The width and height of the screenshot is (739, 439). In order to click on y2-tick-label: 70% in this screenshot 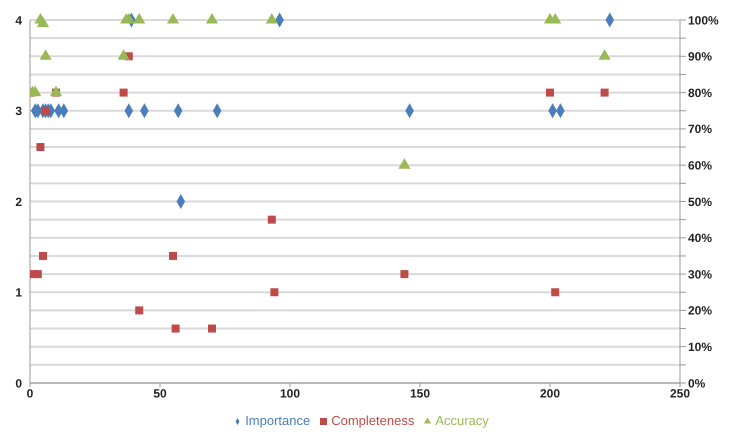, I will do `click(700, 129)`.